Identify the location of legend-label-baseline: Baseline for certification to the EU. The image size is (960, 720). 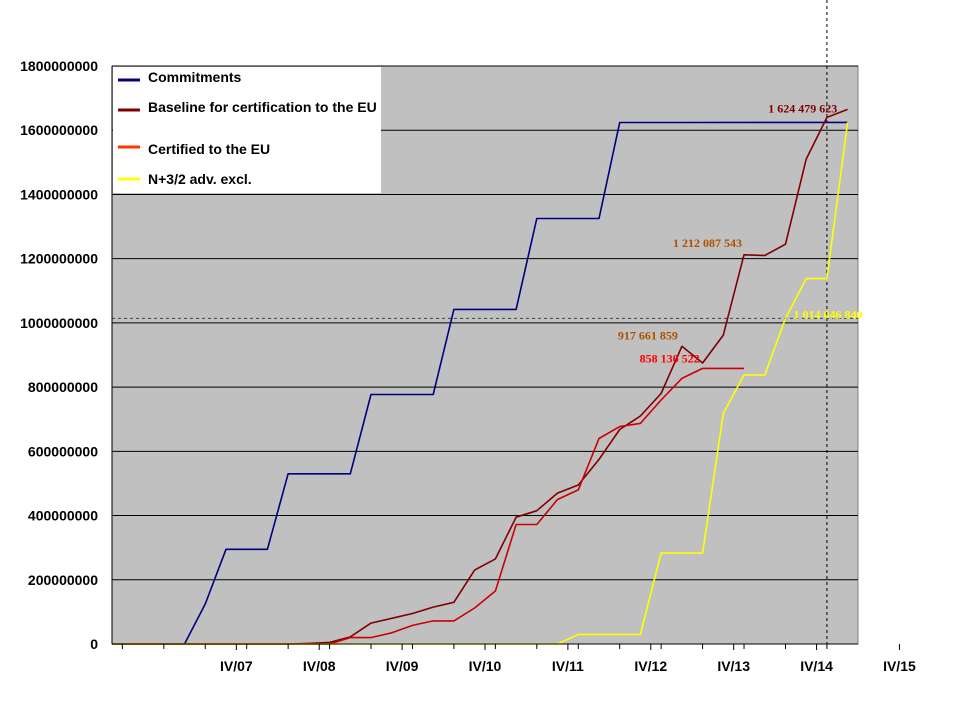
(262, 107).